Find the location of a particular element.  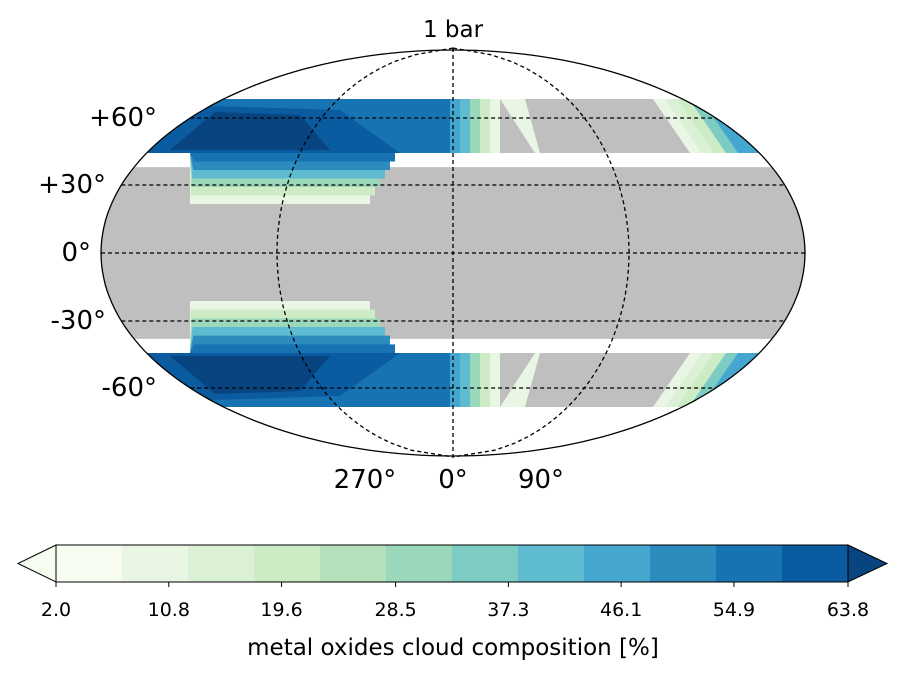

colorbar: 2.0 10.8 19.6 28.5 37.3 46.1 54.9 63.8 is located at coordinates (452, 582).